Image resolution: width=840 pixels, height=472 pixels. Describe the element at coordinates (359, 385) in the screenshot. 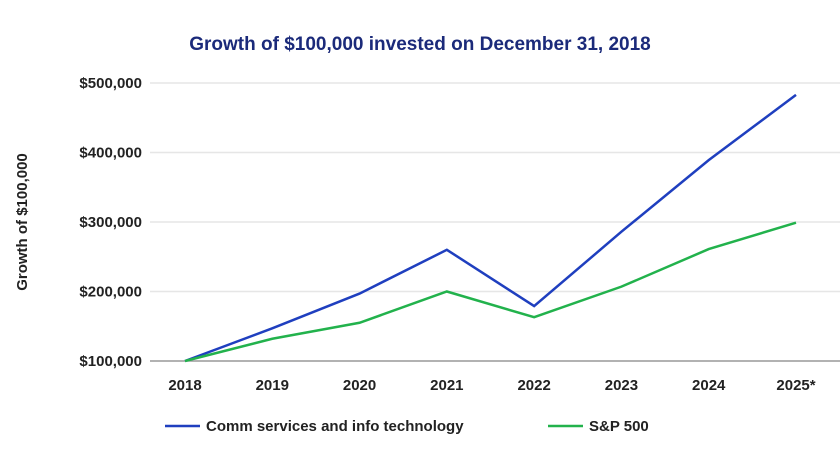

I see `x-tick-label: 2020` at that location.